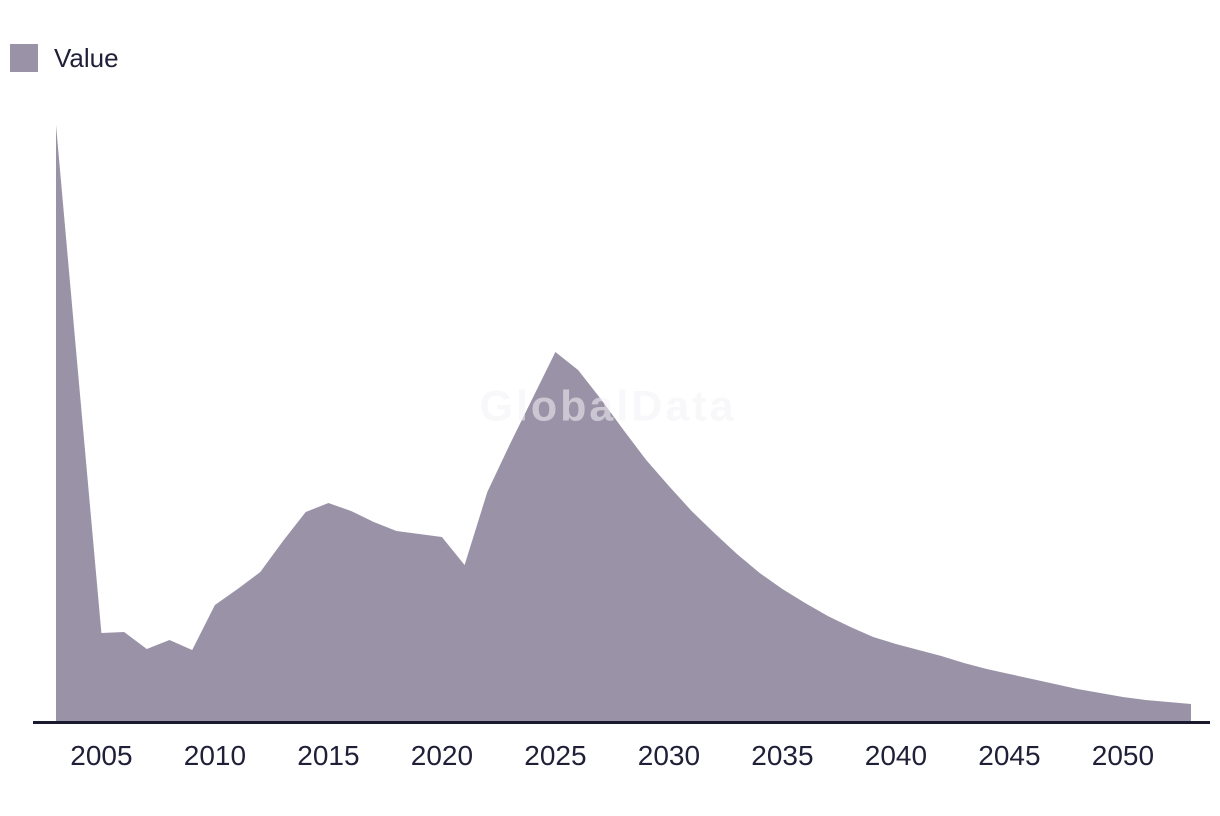  I want to click on x-tick-label-2050: 2050, so click(1123, 755).